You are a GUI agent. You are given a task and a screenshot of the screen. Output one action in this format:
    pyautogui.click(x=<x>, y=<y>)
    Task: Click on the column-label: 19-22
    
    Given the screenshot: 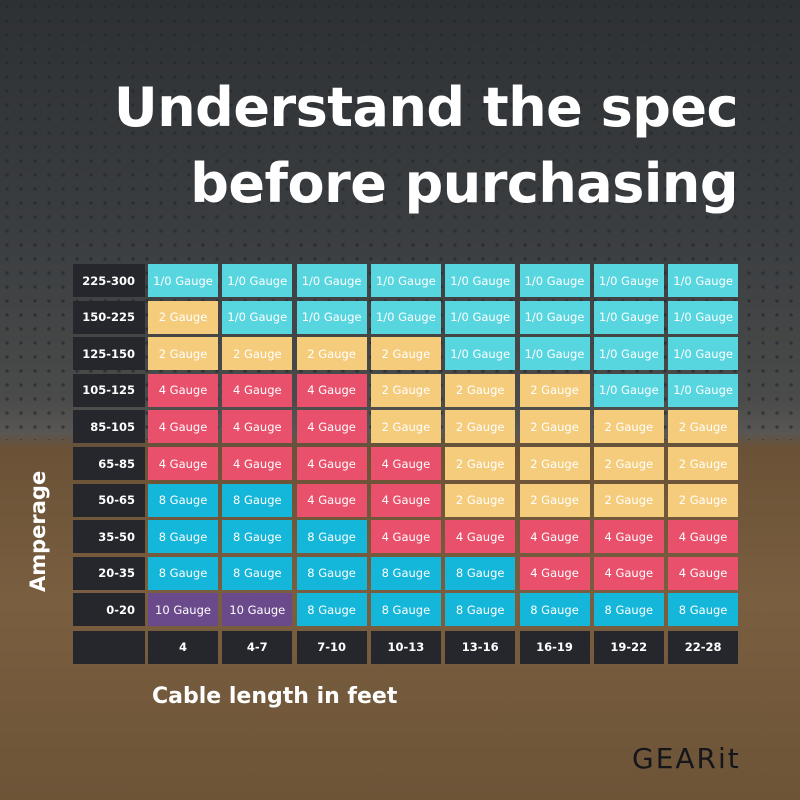 What is the action you would take?
    pyautogui.click(x=628, y=647)
    